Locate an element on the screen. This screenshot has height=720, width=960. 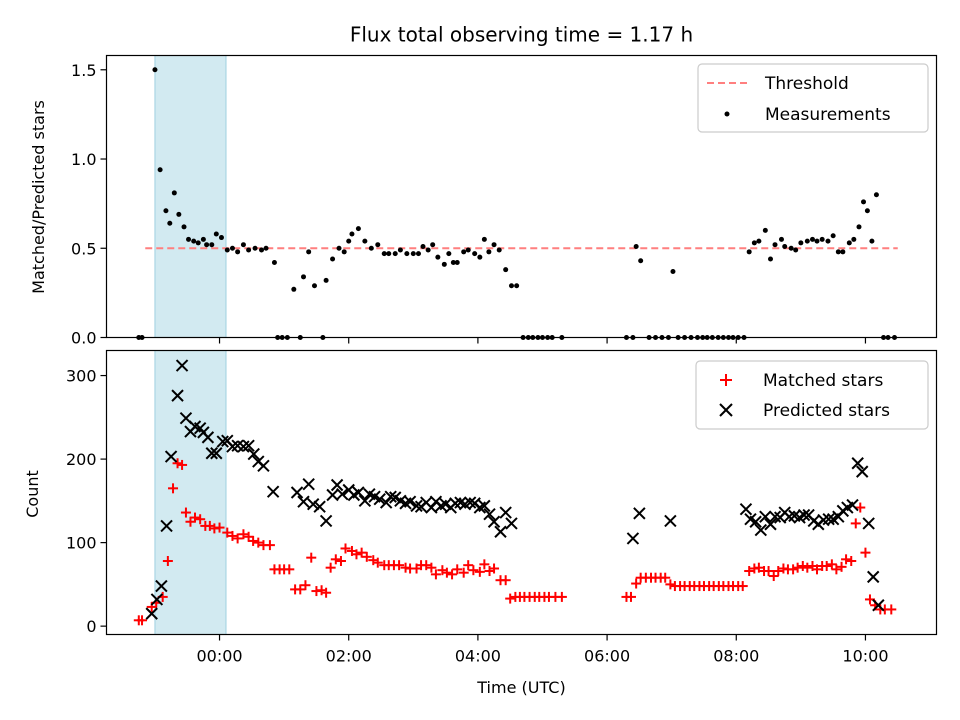
xtick-label: 08:00 is located at coordinates (736, 656).